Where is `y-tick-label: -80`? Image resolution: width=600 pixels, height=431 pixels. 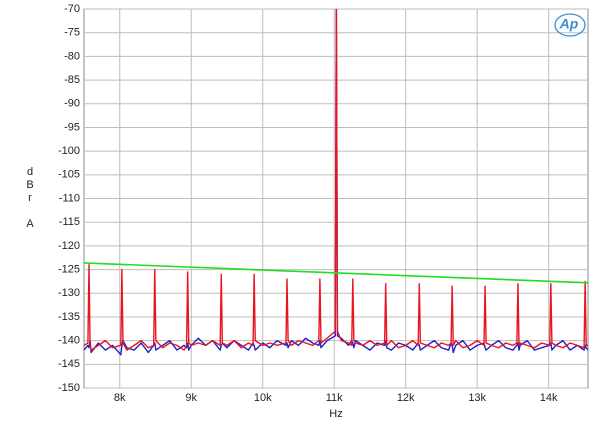 y-tick-label: -80 is located at coordinates (72, 56).